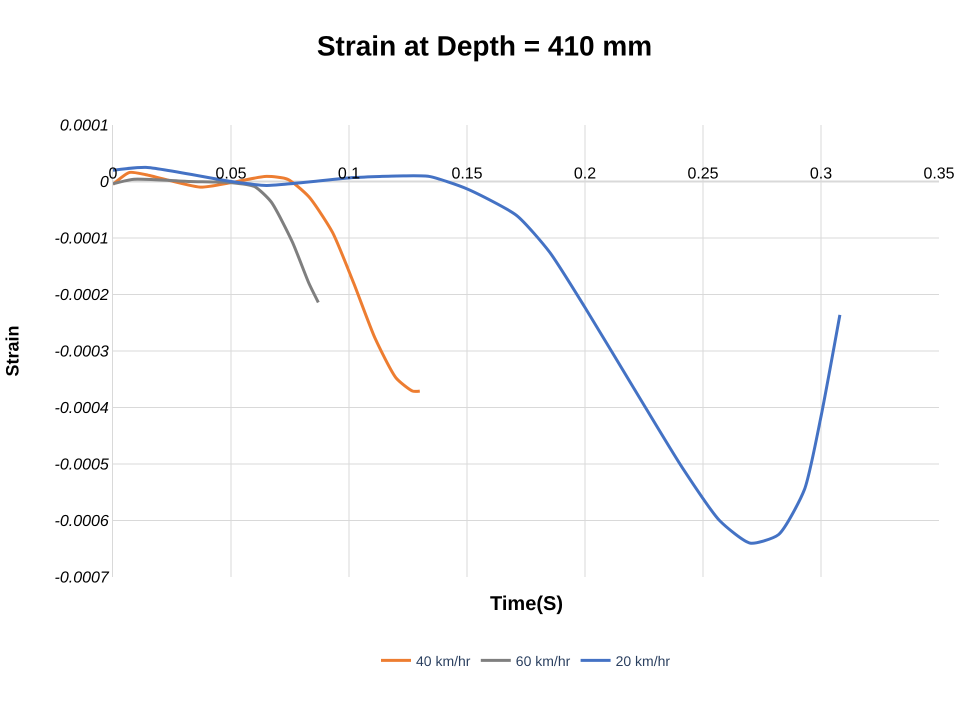 The height and width of the screenshot is (717, 969). What do you see at coordinates (939, 173) in the screenshot?
I see `x-tick-label: 0.35` at bounding box center [939, 173].